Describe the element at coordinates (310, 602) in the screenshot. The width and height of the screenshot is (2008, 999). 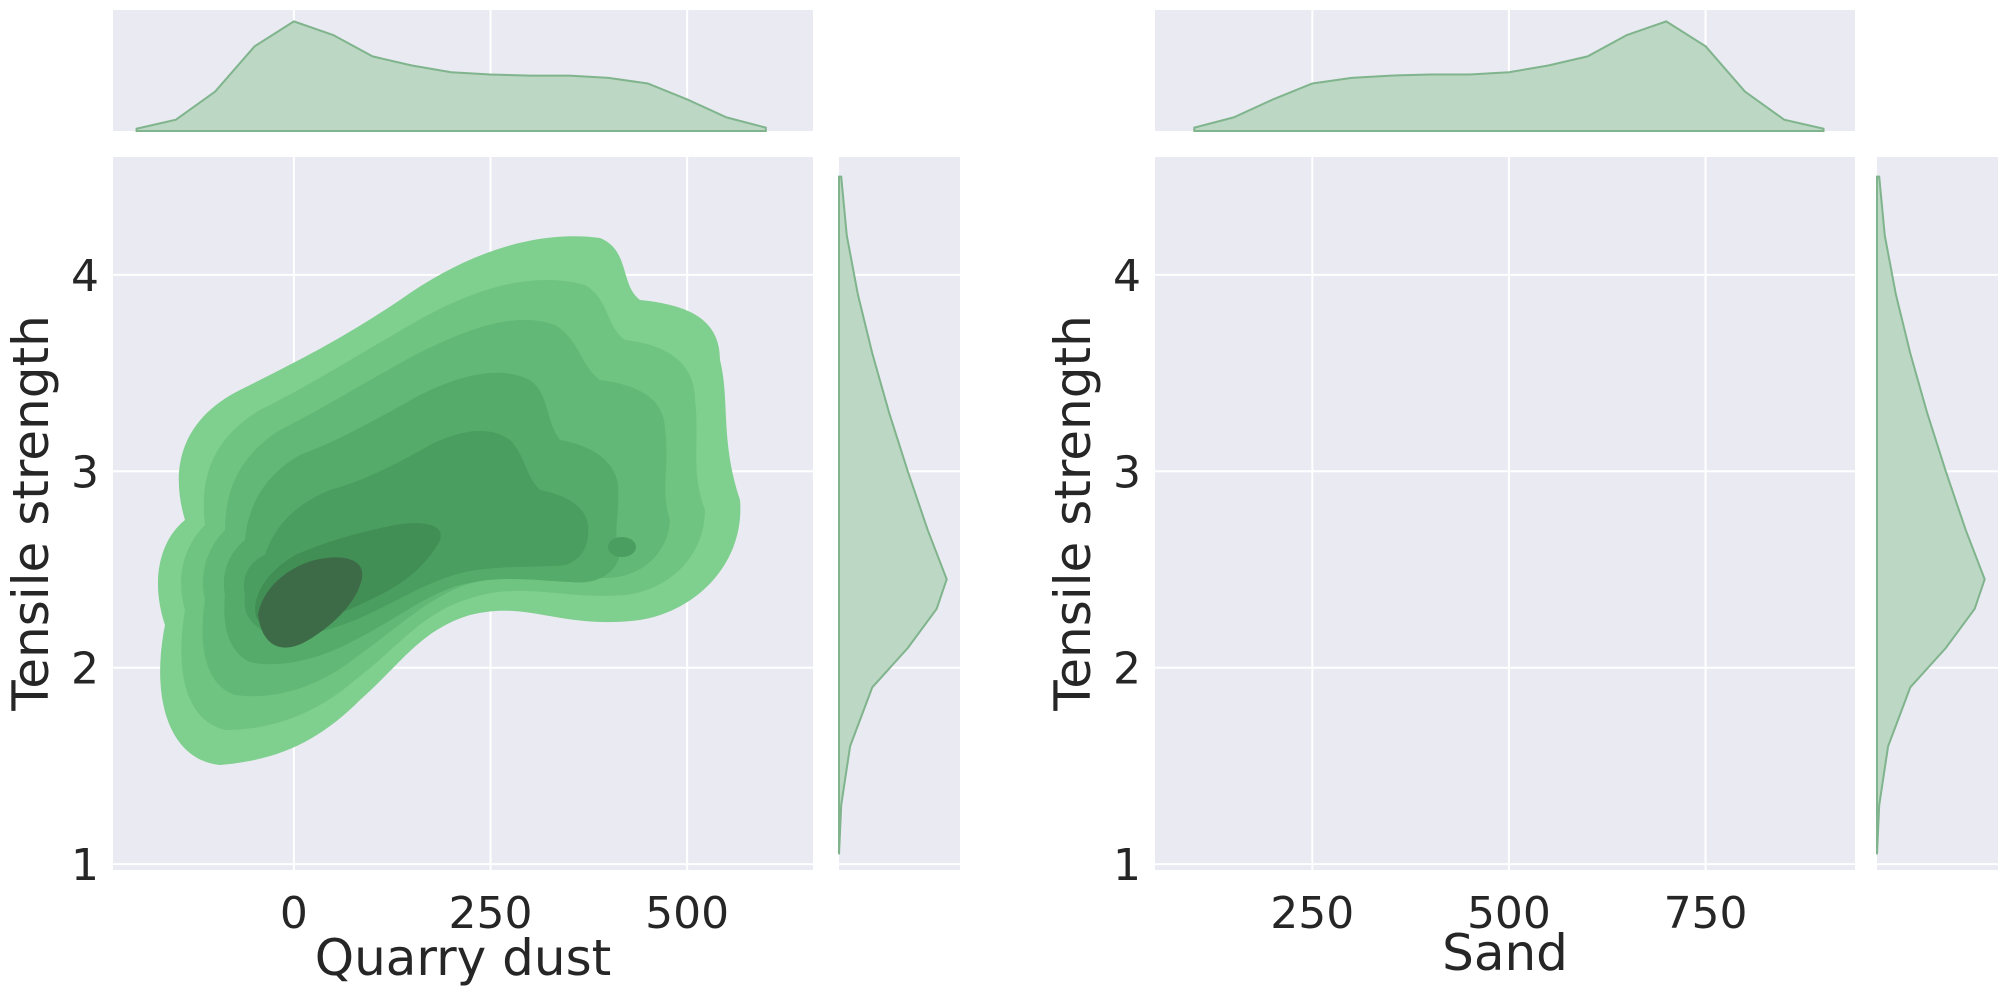
I see `kde-peak-core` at that location.